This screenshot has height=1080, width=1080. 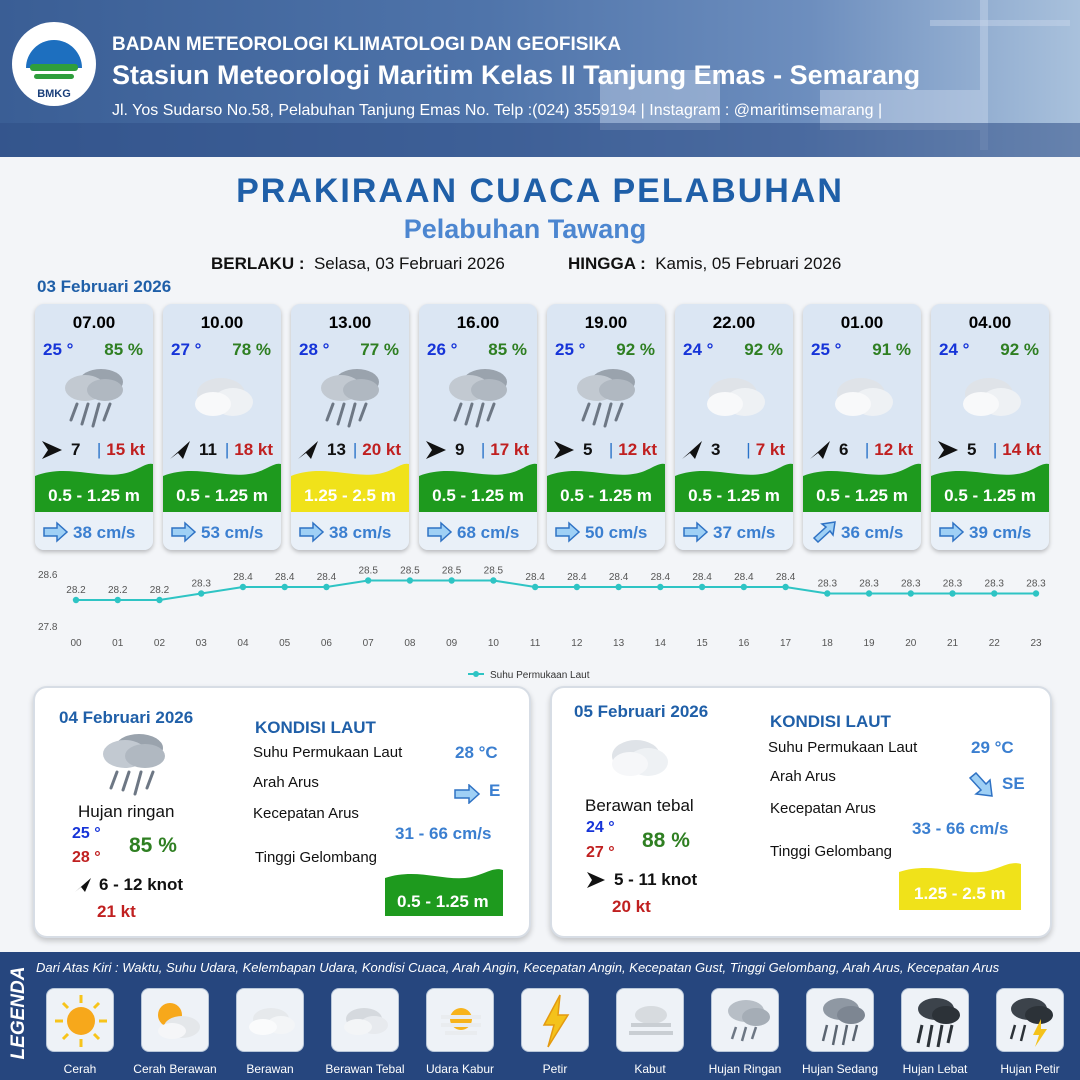 I want to click on day3-wind: 5 - 11 knot, so click(x=656, y=879).